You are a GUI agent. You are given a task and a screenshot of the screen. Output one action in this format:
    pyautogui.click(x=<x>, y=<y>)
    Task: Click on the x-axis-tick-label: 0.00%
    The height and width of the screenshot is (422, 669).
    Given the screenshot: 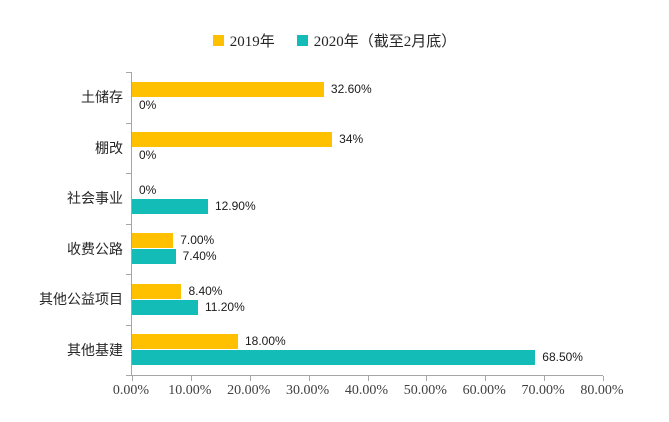 What is the action you would take?
    pyautogui.click(x=131, y=390)
    